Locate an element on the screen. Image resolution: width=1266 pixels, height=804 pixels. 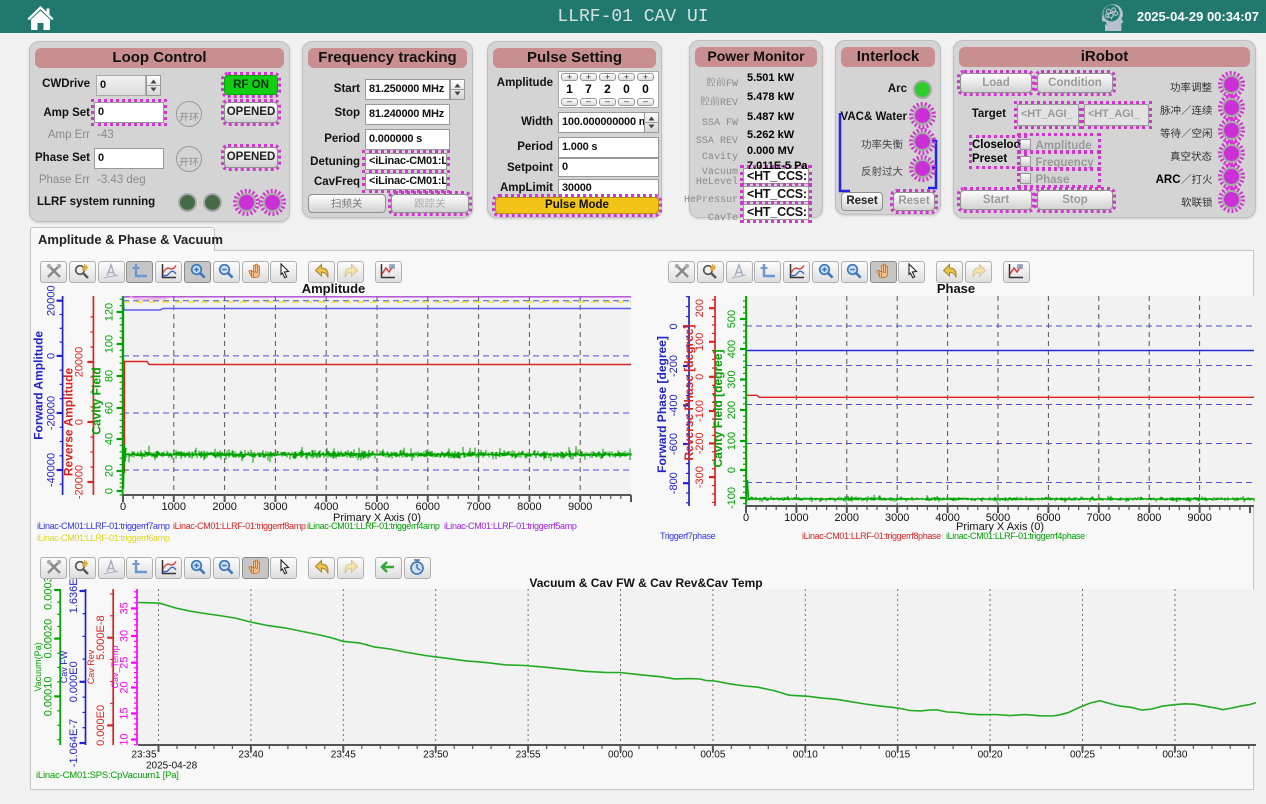
svg-text: 00:10 is located at coordinates (805, 755).